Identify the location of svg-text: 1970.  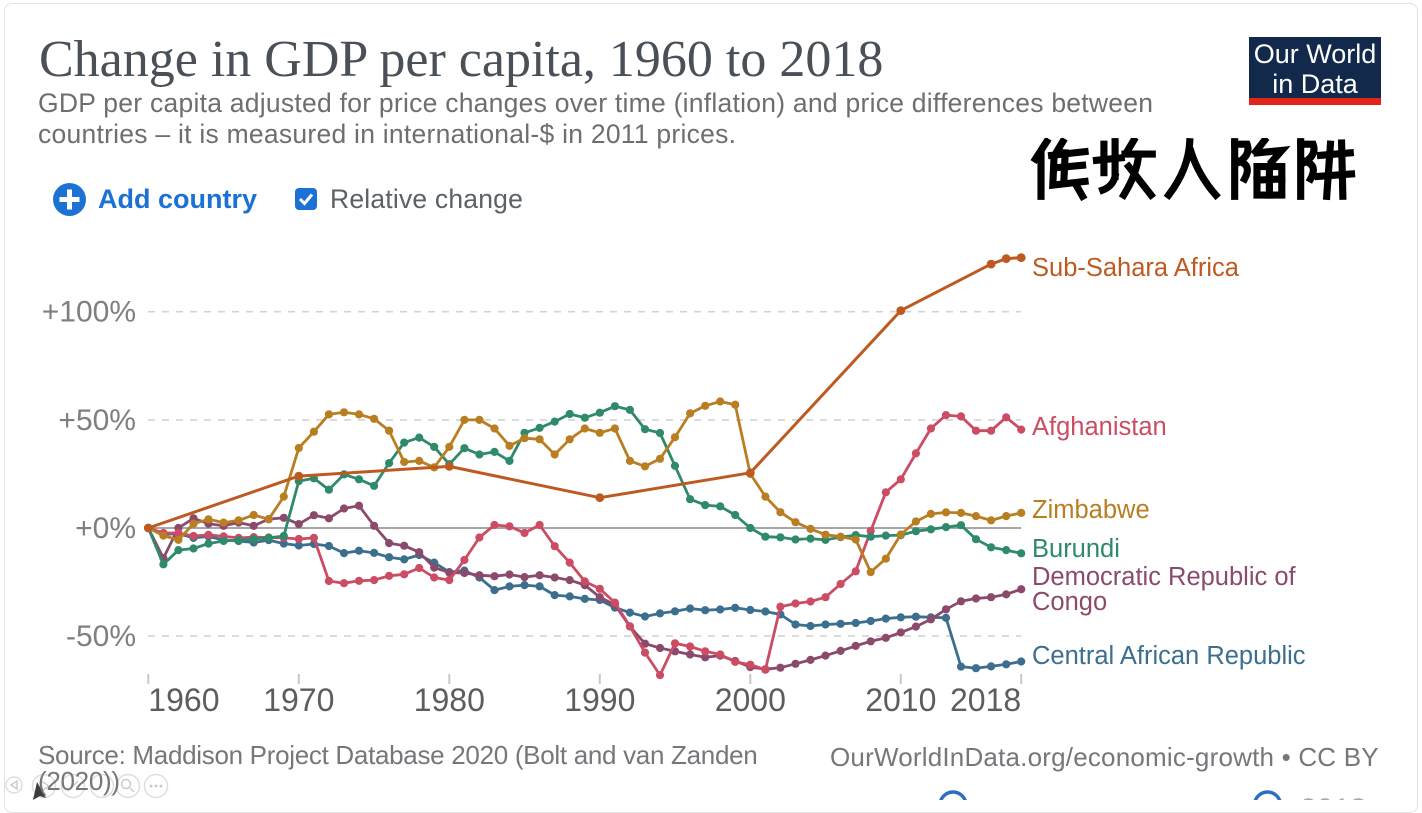
(298, 700).